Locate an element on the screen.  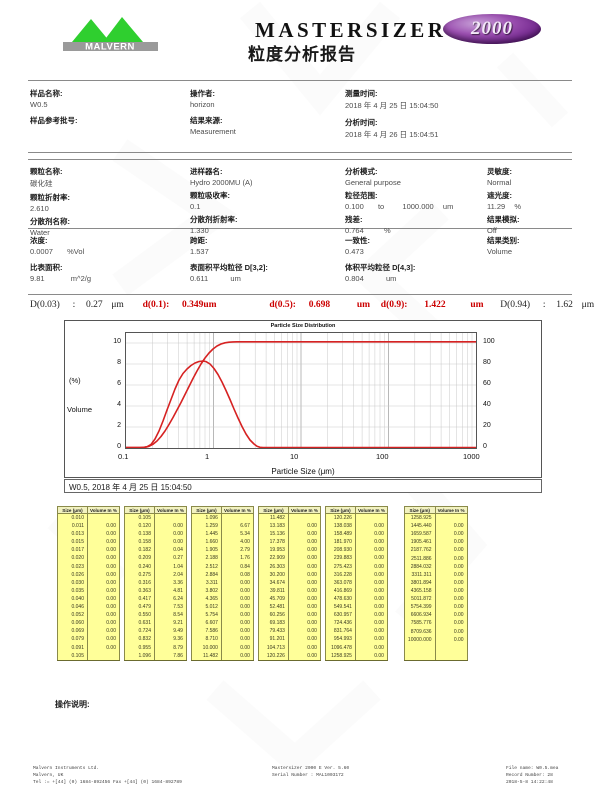
table-row: 120.226 0.00 is located at coordinates (289, 656).